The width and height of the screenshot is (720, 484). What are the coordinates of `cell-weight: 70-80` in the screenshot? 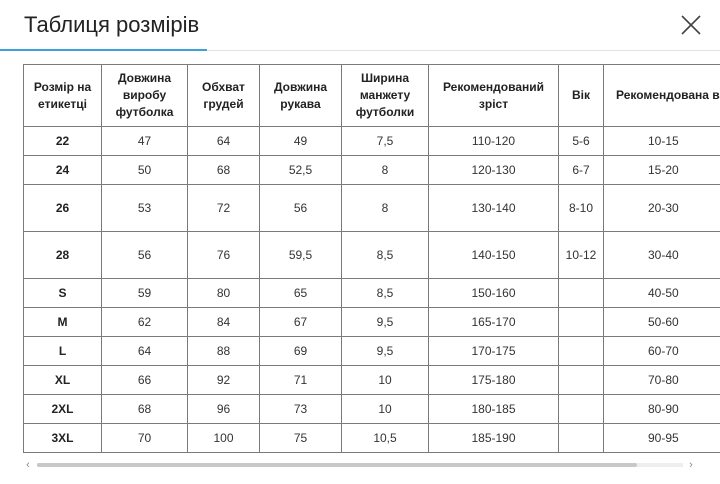 It's located at (661, 380).